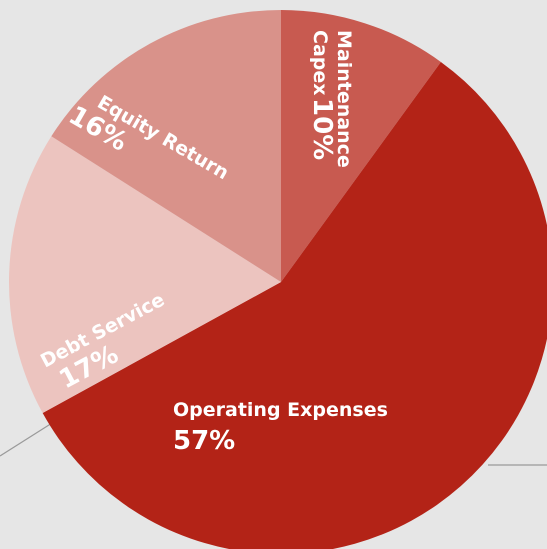 This screenshot has width=547, height=549. What do you see at coordinates (280, 427) in the screenshot?
I see `slice-label: Operating Expenses 57%` at bounding box center [280, 427].